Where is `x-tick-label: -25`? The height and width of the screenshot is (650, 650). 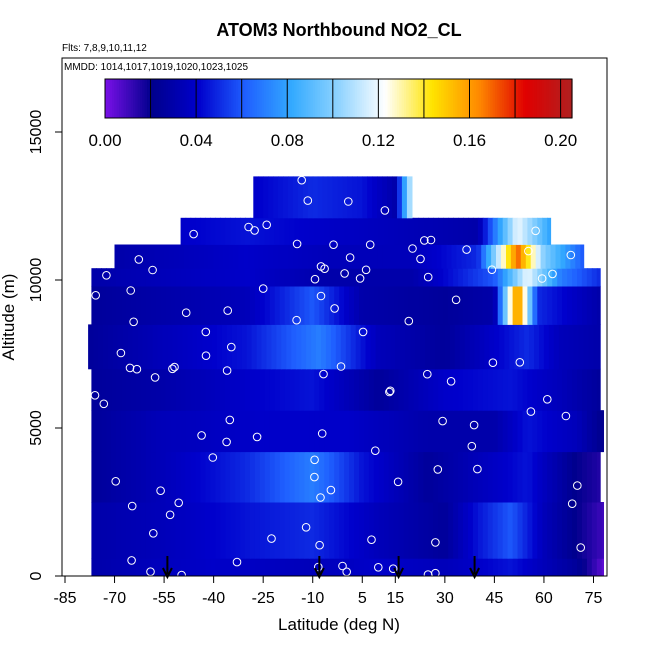
x-tick-label: -25 is located at coordinates (263, 598).